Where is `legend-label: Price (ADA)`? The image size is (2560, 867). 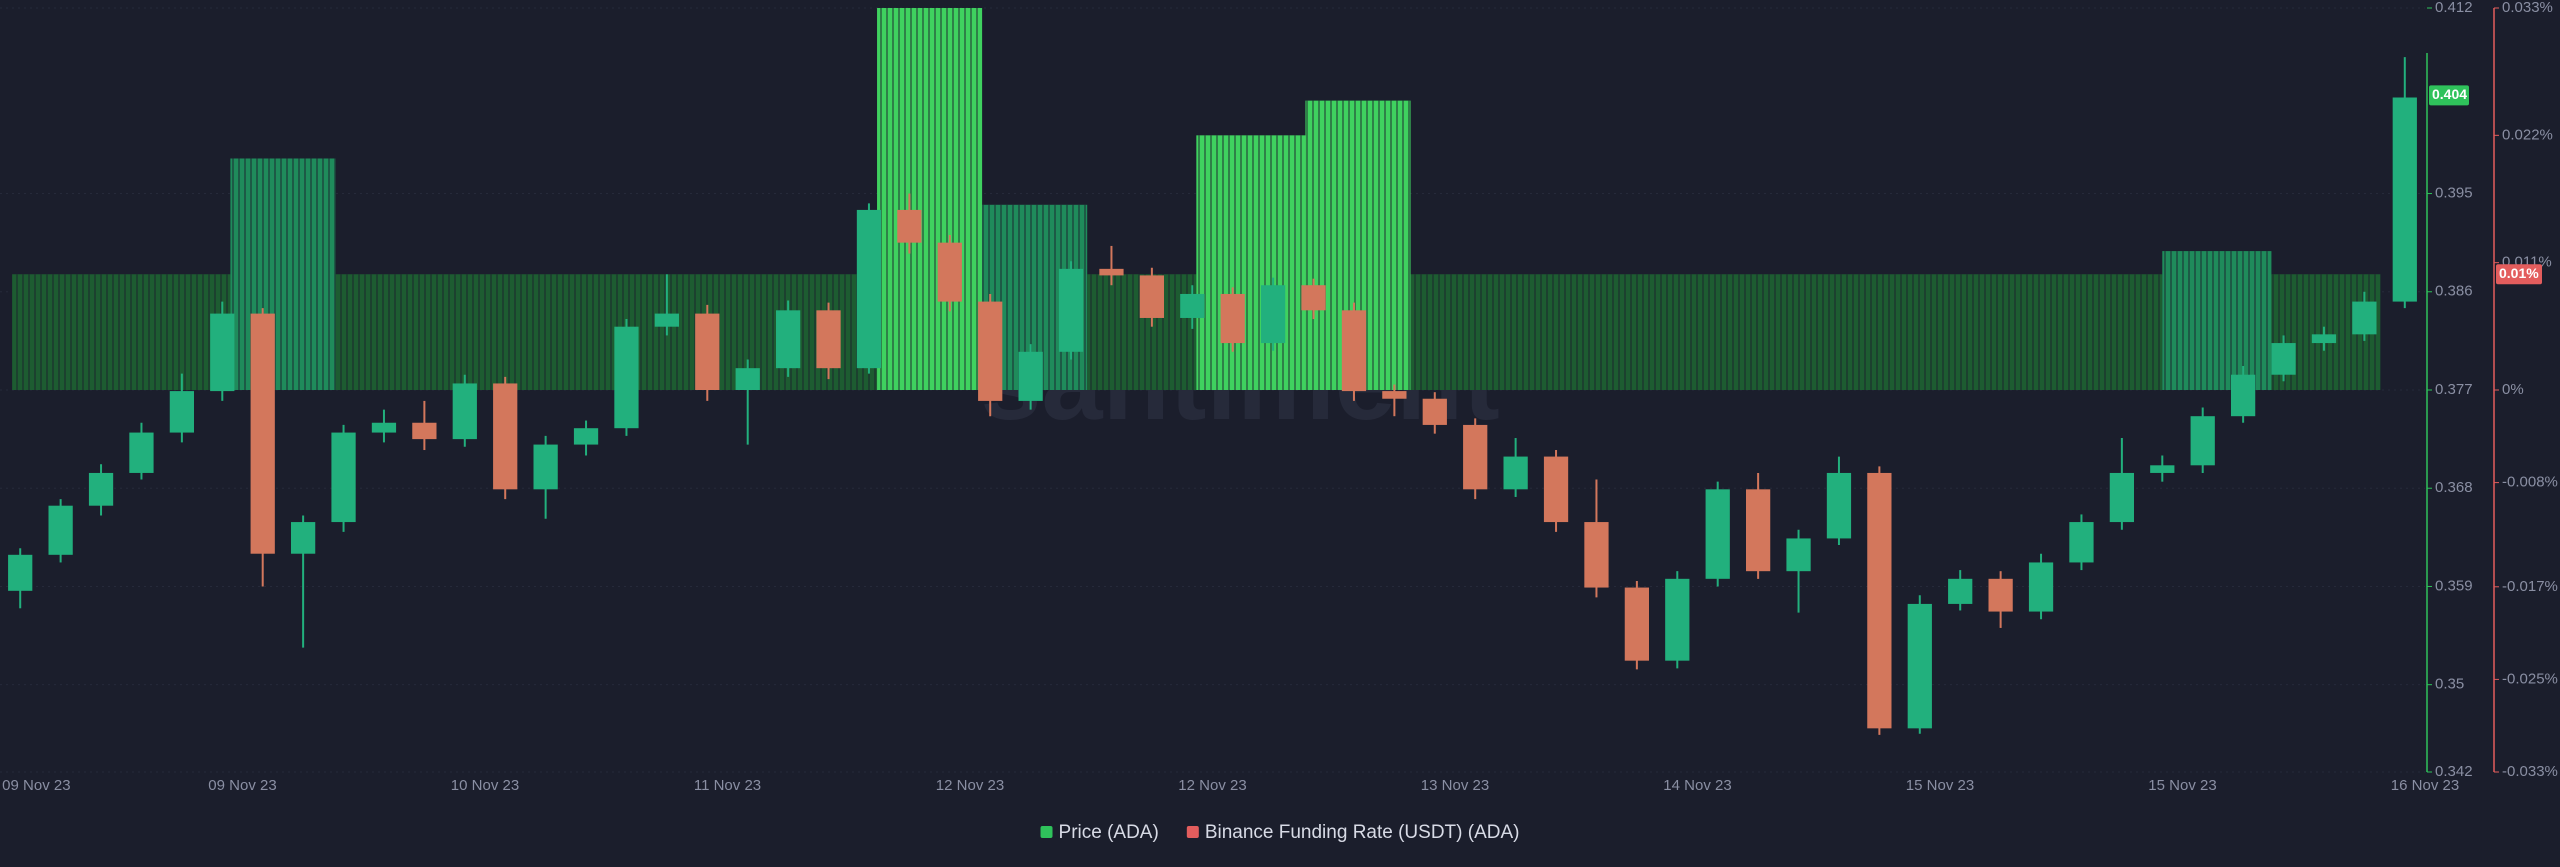 legend-label: Price (ADA) is located at coordinates (1109, 832).